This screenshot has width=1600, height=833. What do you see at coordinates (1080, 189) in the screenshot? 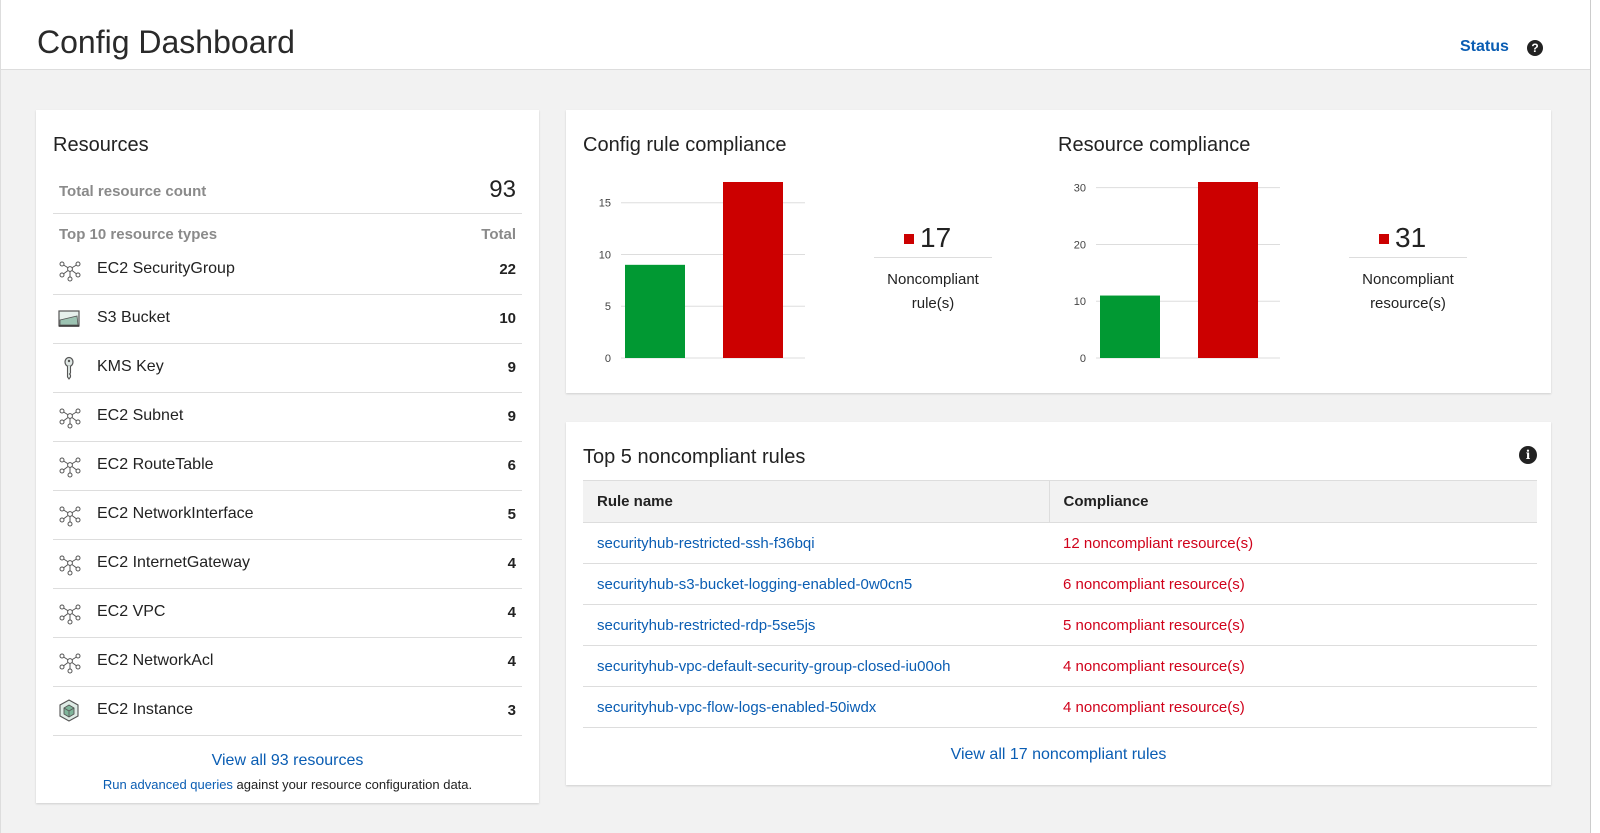
I see `y-tick-label: 30` at bounding box center [1080, 189].